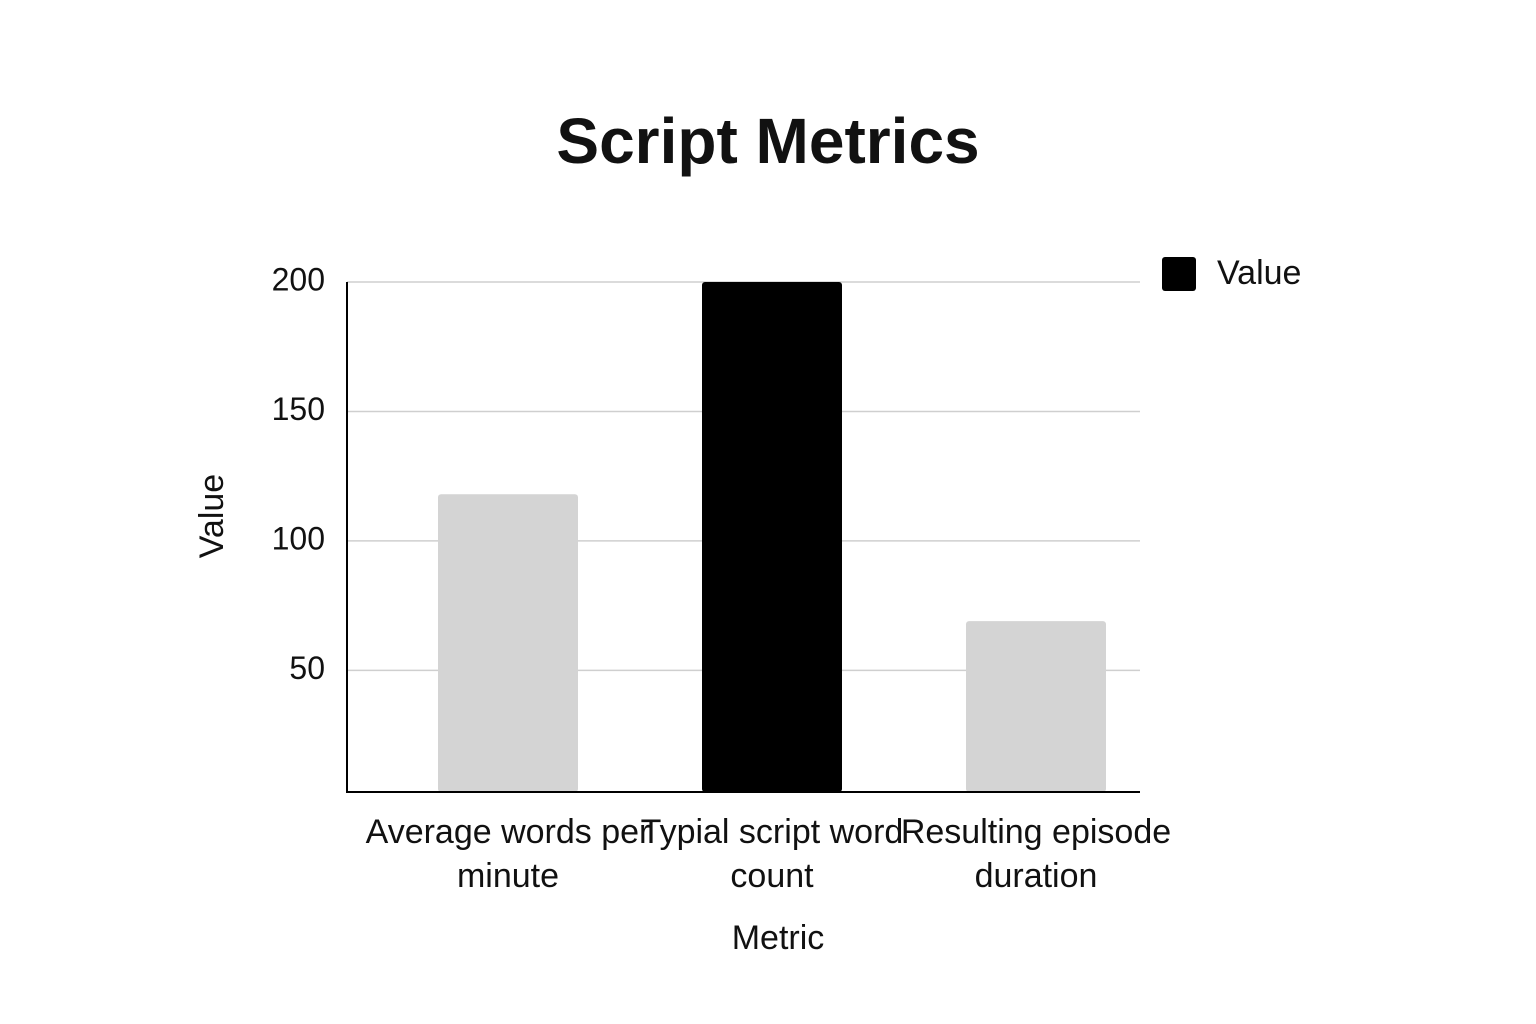  Describe the element at coordinates (298, 409) in the screenshot. I see `y-tick-label: 150` at that location.